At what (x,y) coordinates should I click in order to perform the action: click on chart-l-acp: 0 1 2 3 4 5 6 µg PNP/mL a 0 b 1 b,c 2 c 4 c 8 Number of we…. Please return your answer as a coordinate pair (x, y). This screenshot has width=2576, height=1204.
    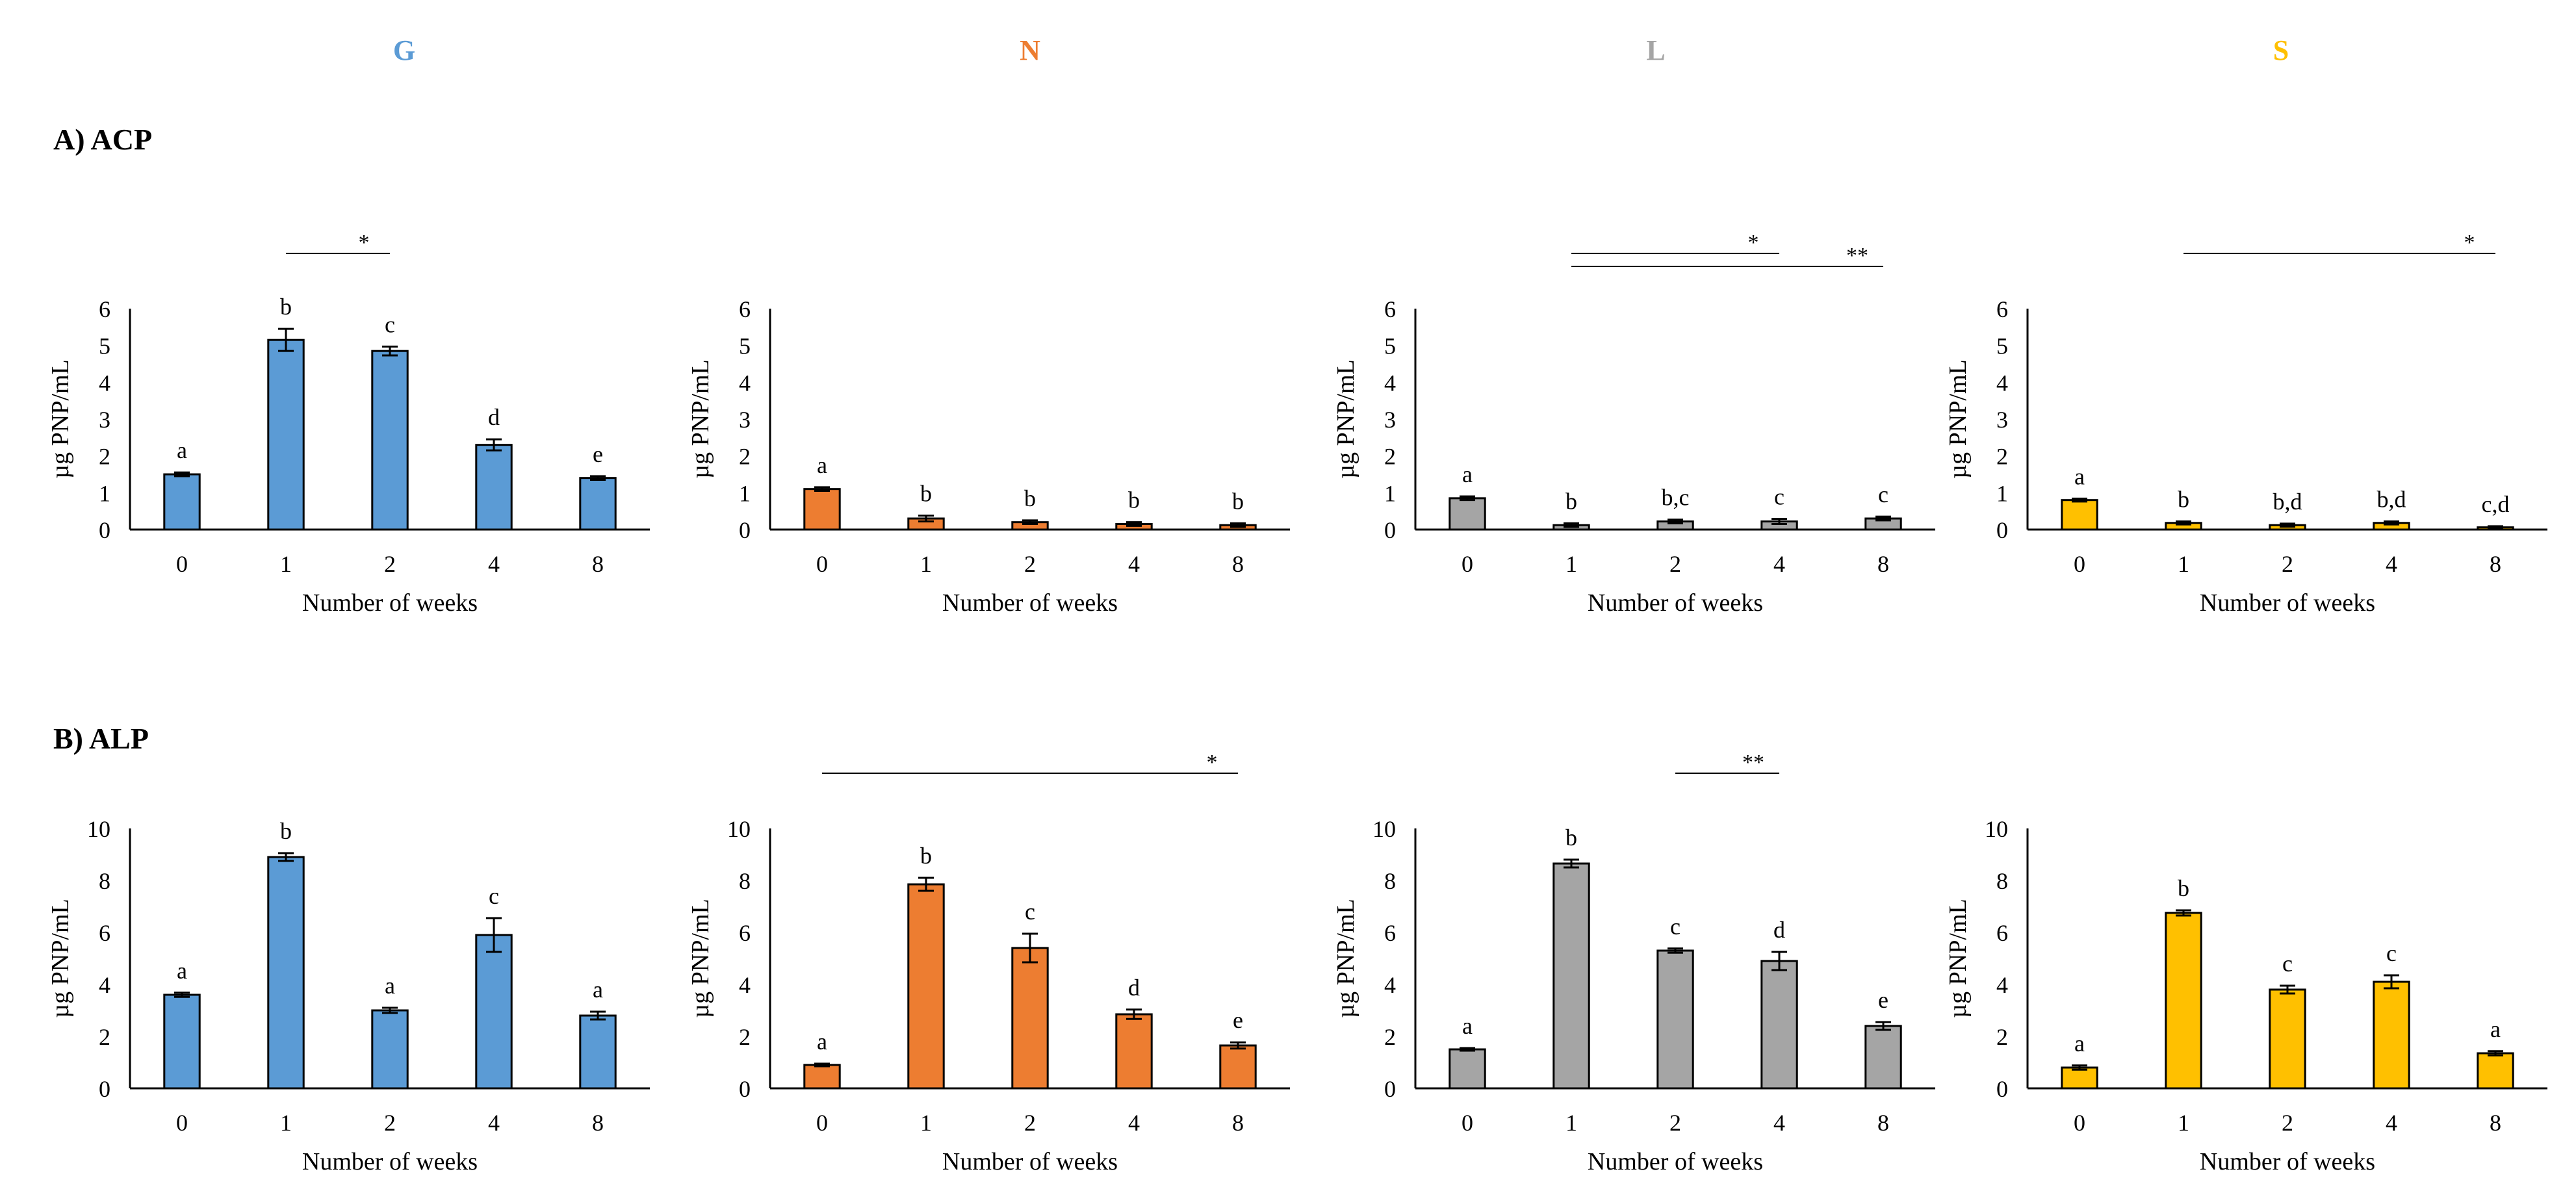
    Looking at the image, I should click on (1634, 424).